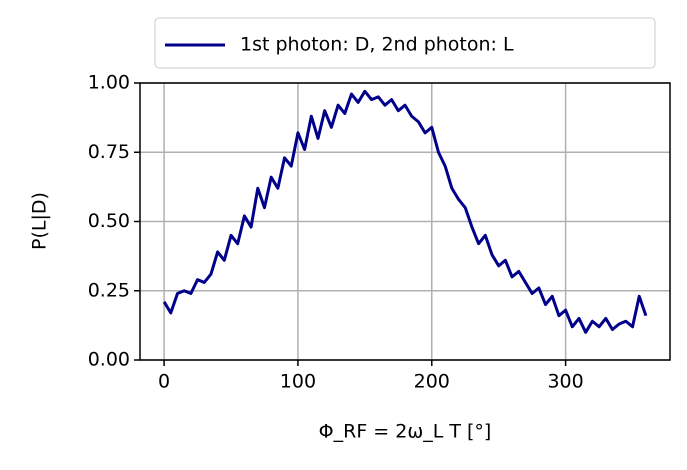  What do you see at coordinates (164, 382) in the screenshot?
I see `x-tick-label: 0` at bounding box center [164, 382].